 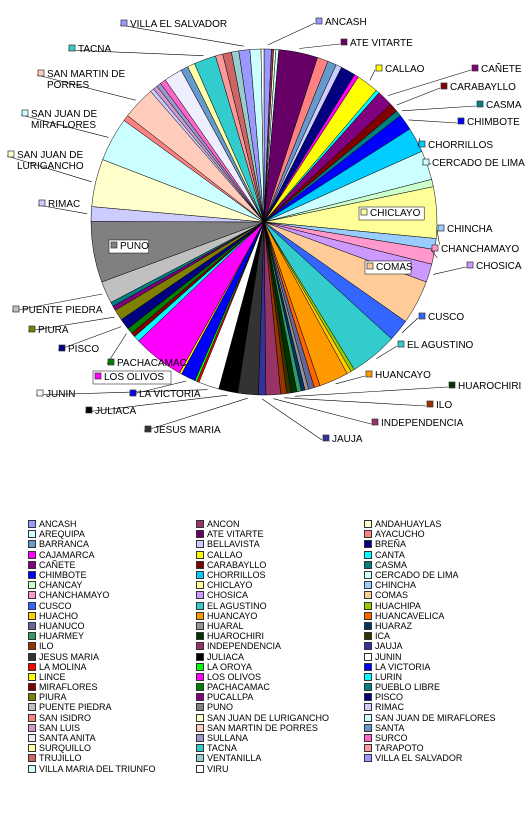 I want to click on legend-label: PISCO, so click(x=389, y=697).